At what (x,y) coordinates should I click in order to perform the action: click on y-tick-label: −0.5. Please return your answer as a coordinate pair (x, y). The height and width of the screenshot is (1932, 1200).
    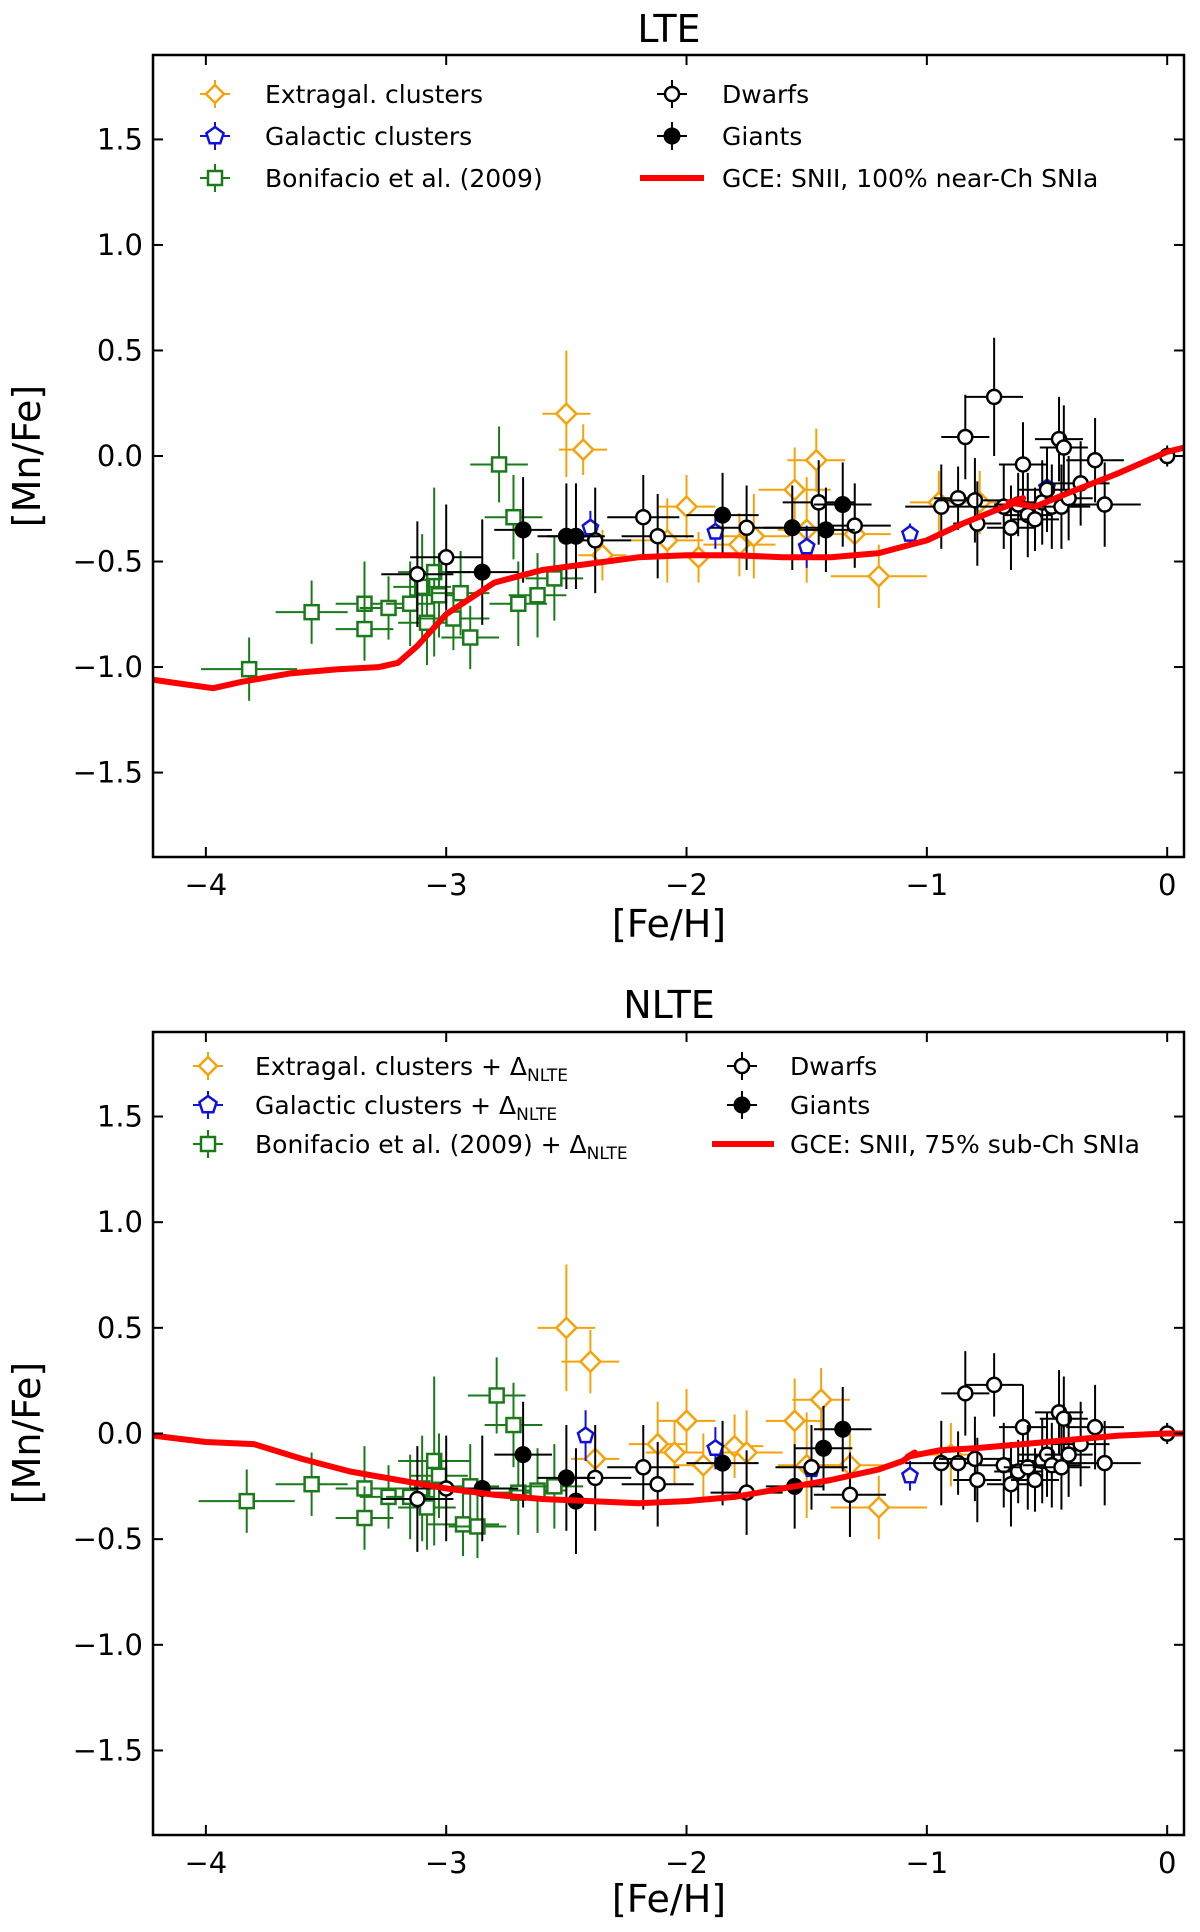
    Looking at the image, I should click on (108, 562).